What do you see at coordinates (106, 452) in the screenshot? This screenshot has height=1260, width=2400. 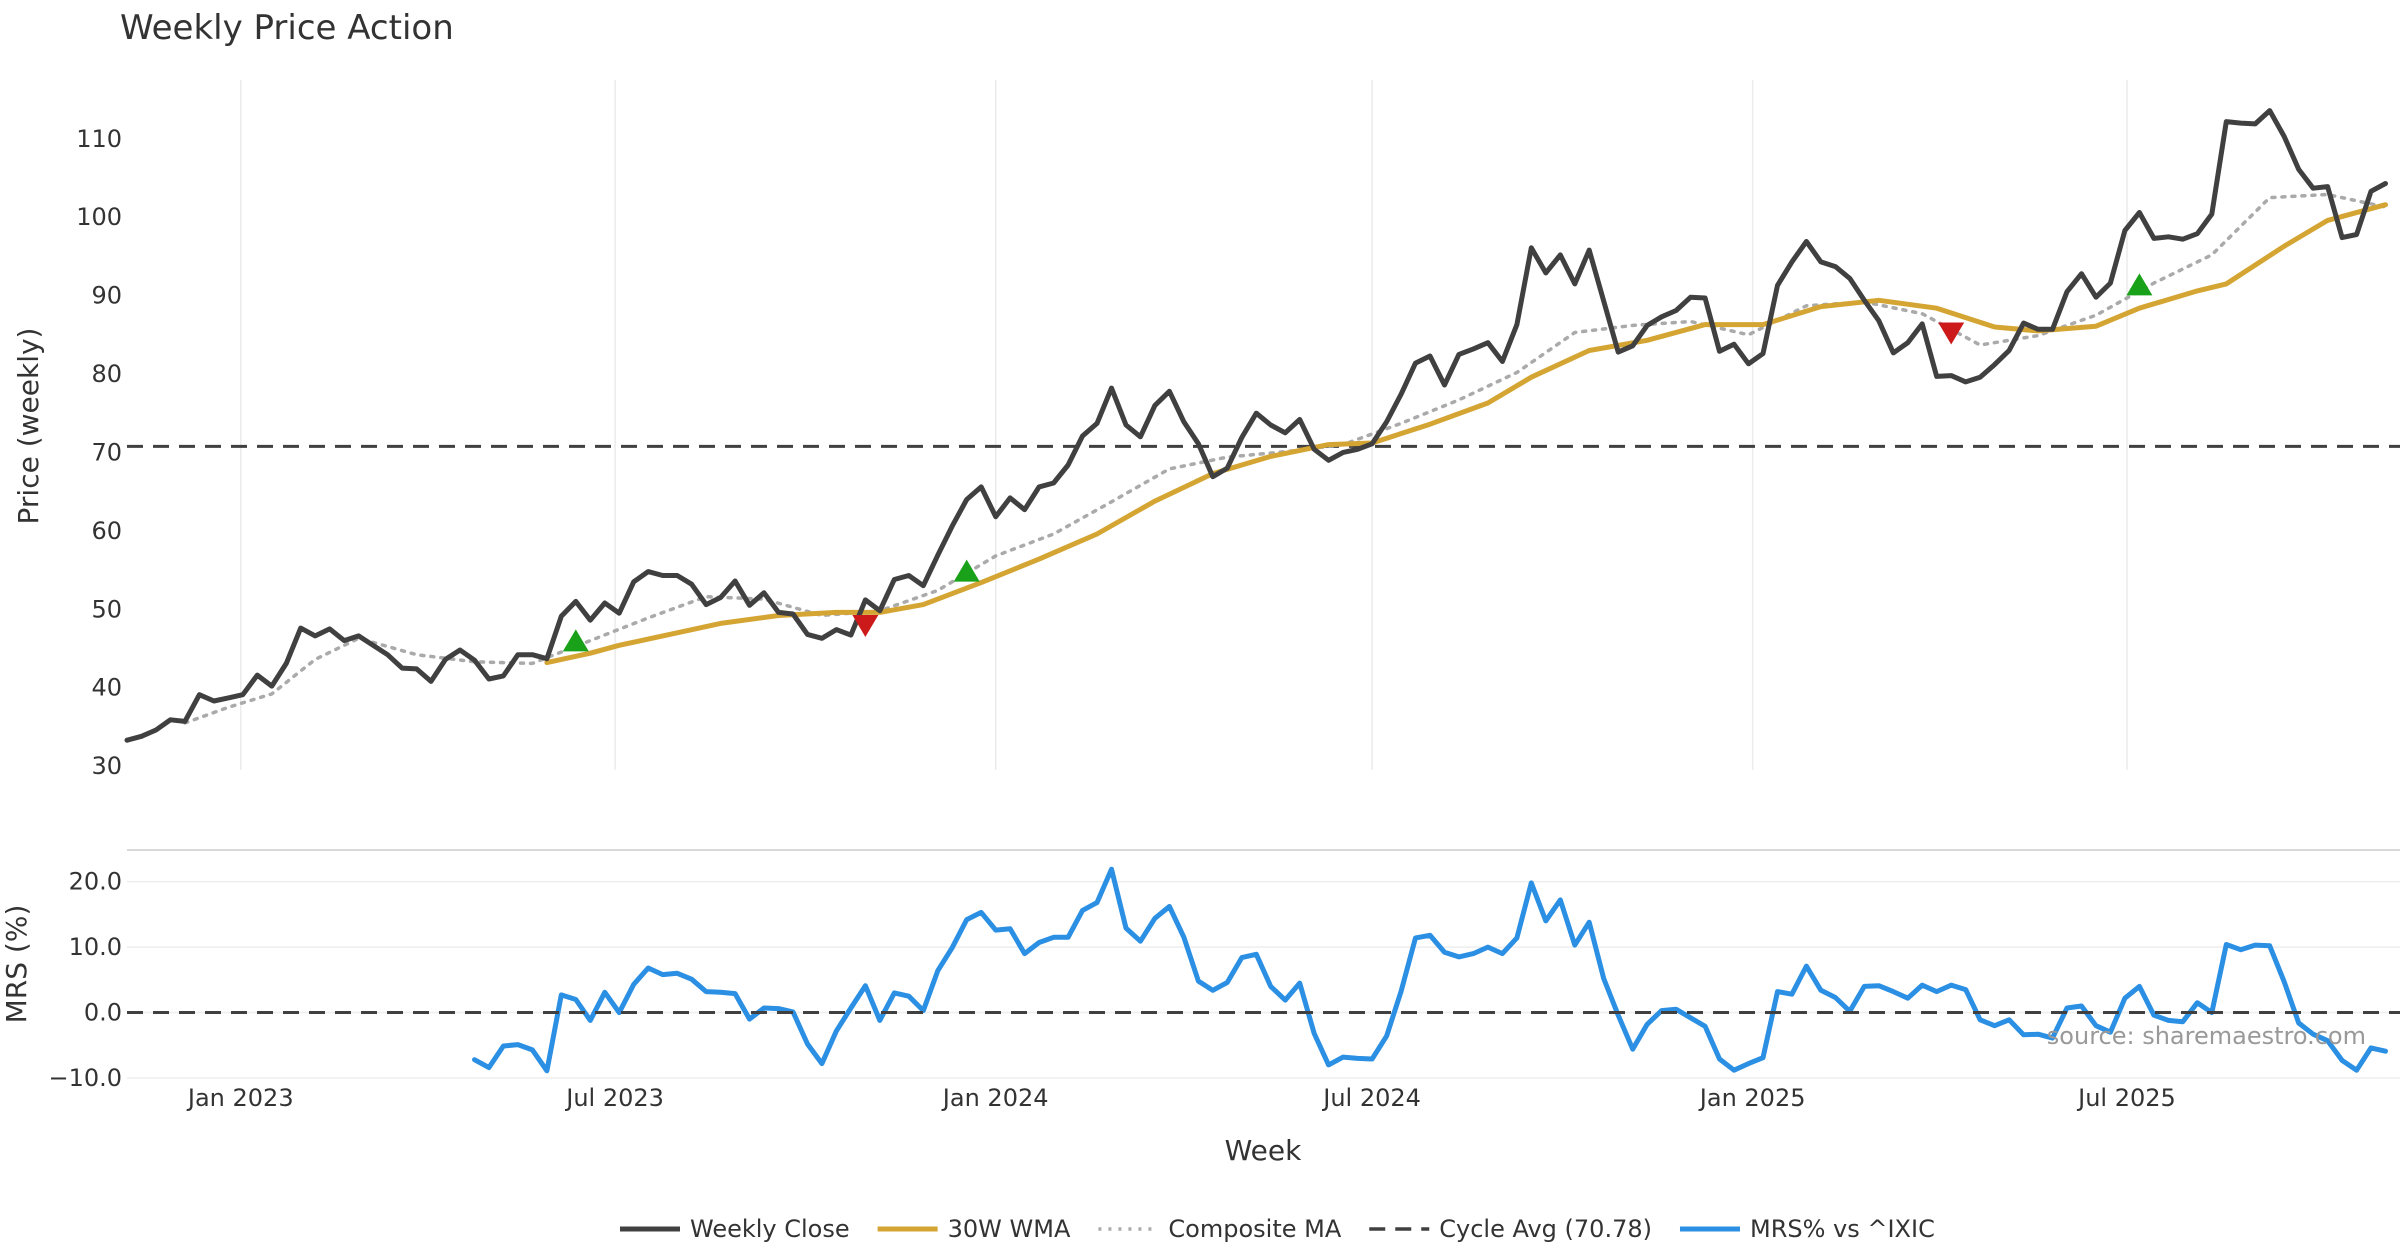 I see `price-y-tick-label: 70` at bounding box center [106, 452].